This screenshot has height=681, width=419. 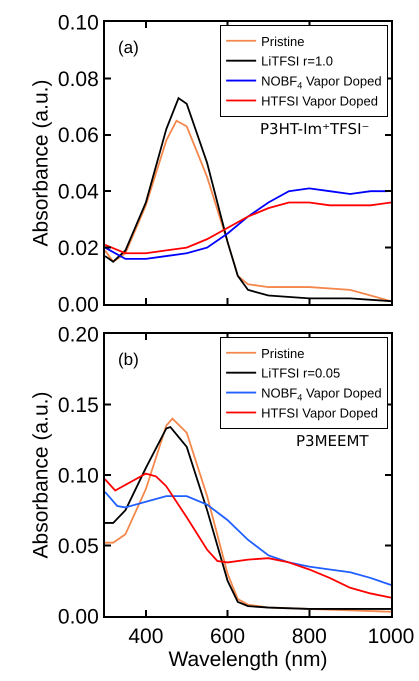 What do you see at coordinates (128, 359) in the screenshot?
I see `annotation: (b)` at bounding box center [128, 359].